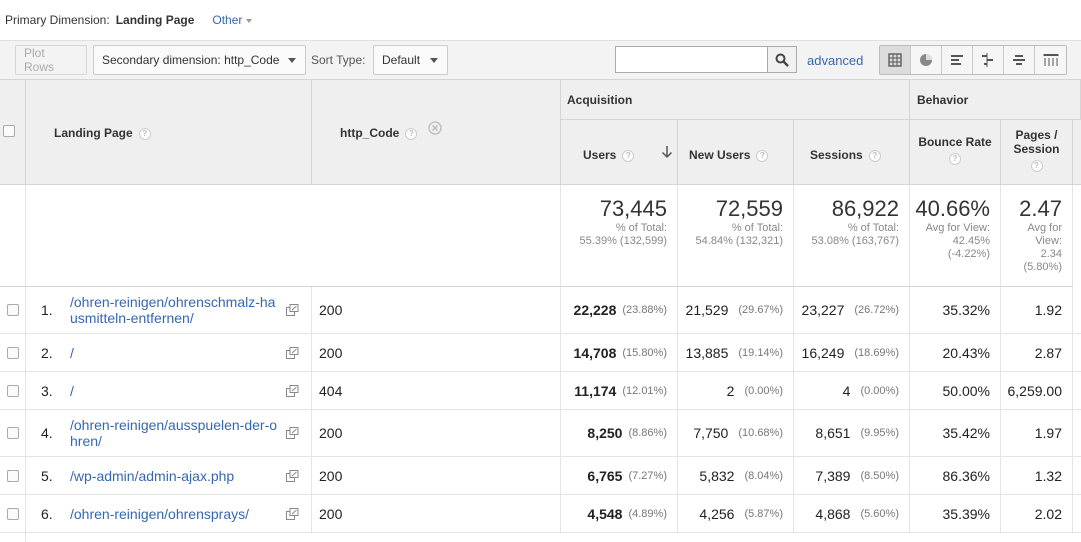 The width and height of the screenshot is (1081, 542). I want to click on remove-dimension-icon, so click(435, 128).